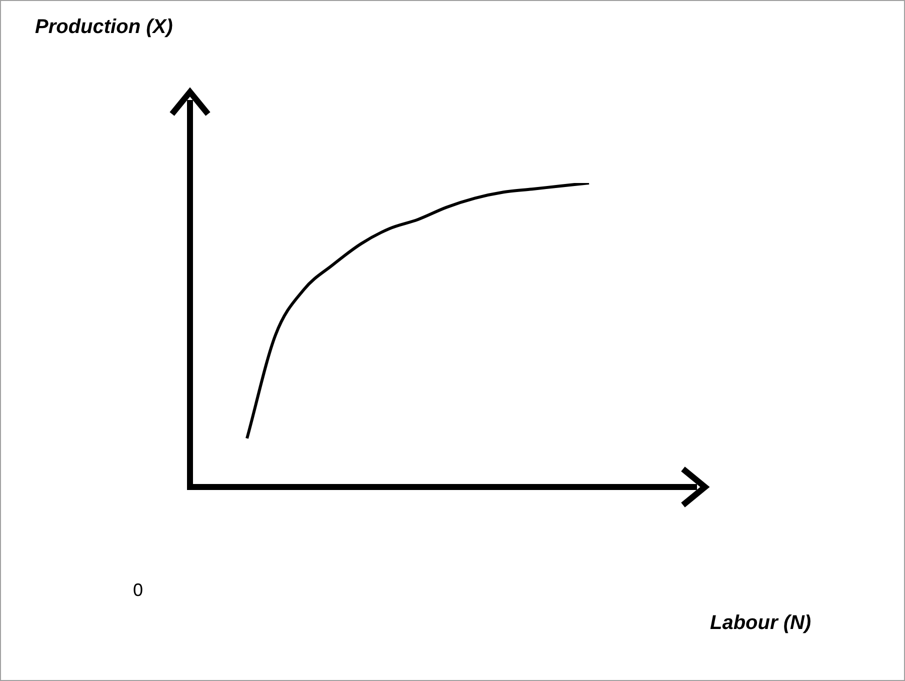 The height and width of the screenshot is (681, 905). What do you see at coordinates (104, 27) in the screenshot?
I see `text: Production (X)` at bounding box center [104, 27].